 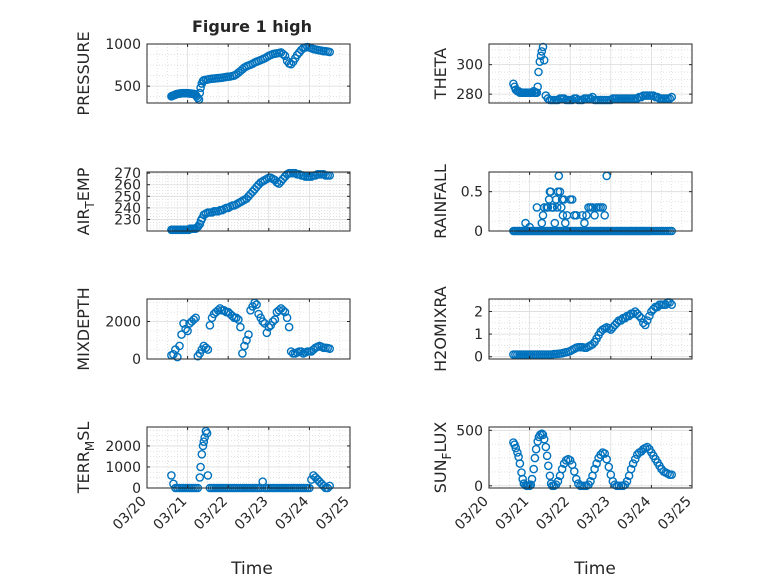 What do you see at coordinates (562, 329) in the screenshot?
I see `subplot-h2omixra: 0 1 2 H2OMIXRA` at bounding box center [562, 329].